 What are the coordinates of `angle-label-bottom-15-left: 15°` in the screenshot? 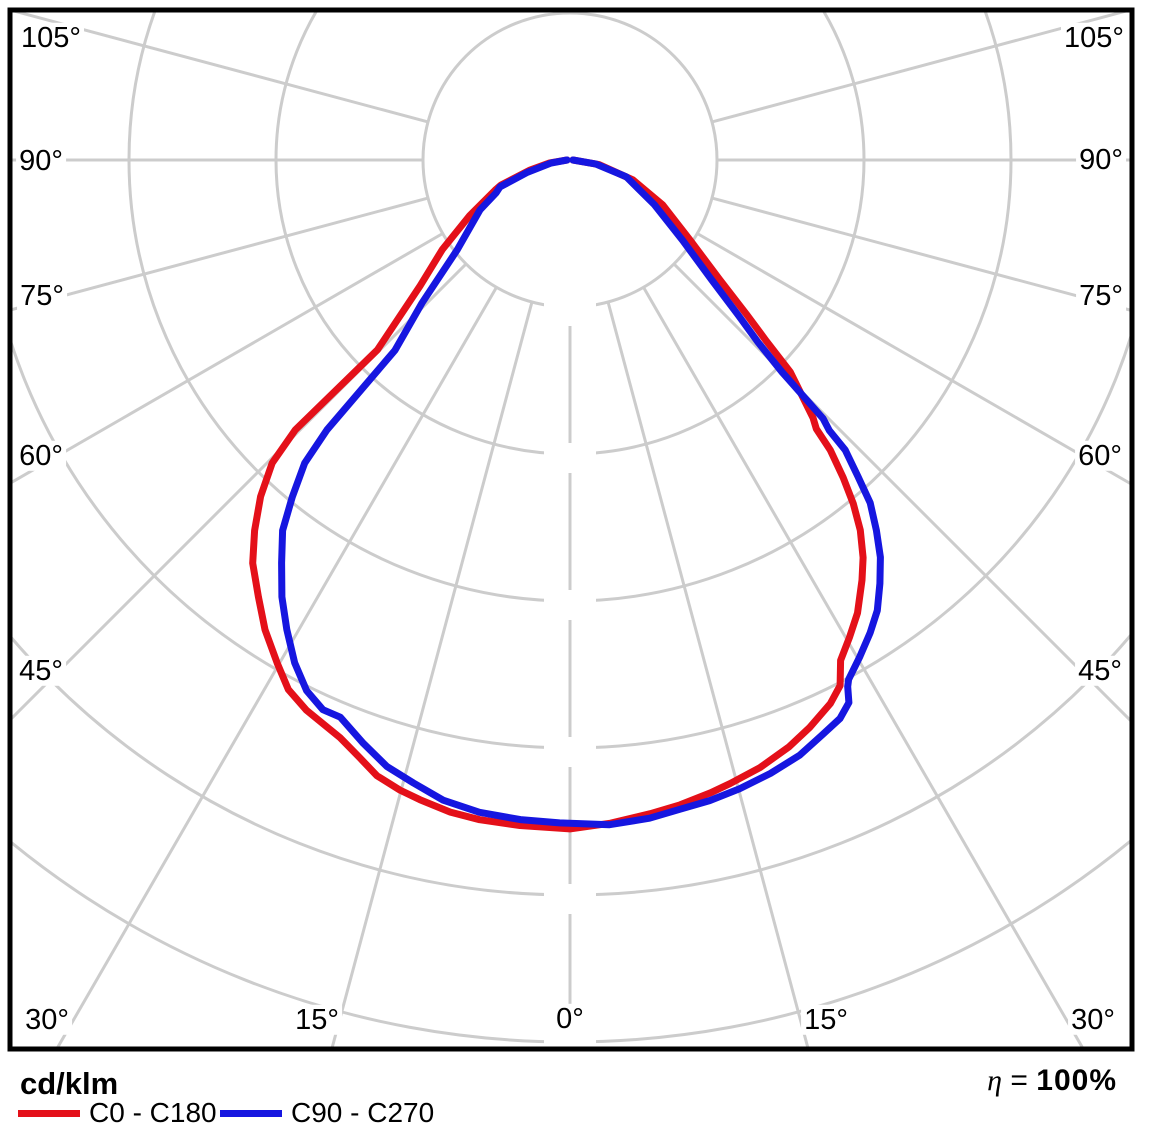 It's located at (317, 1019).